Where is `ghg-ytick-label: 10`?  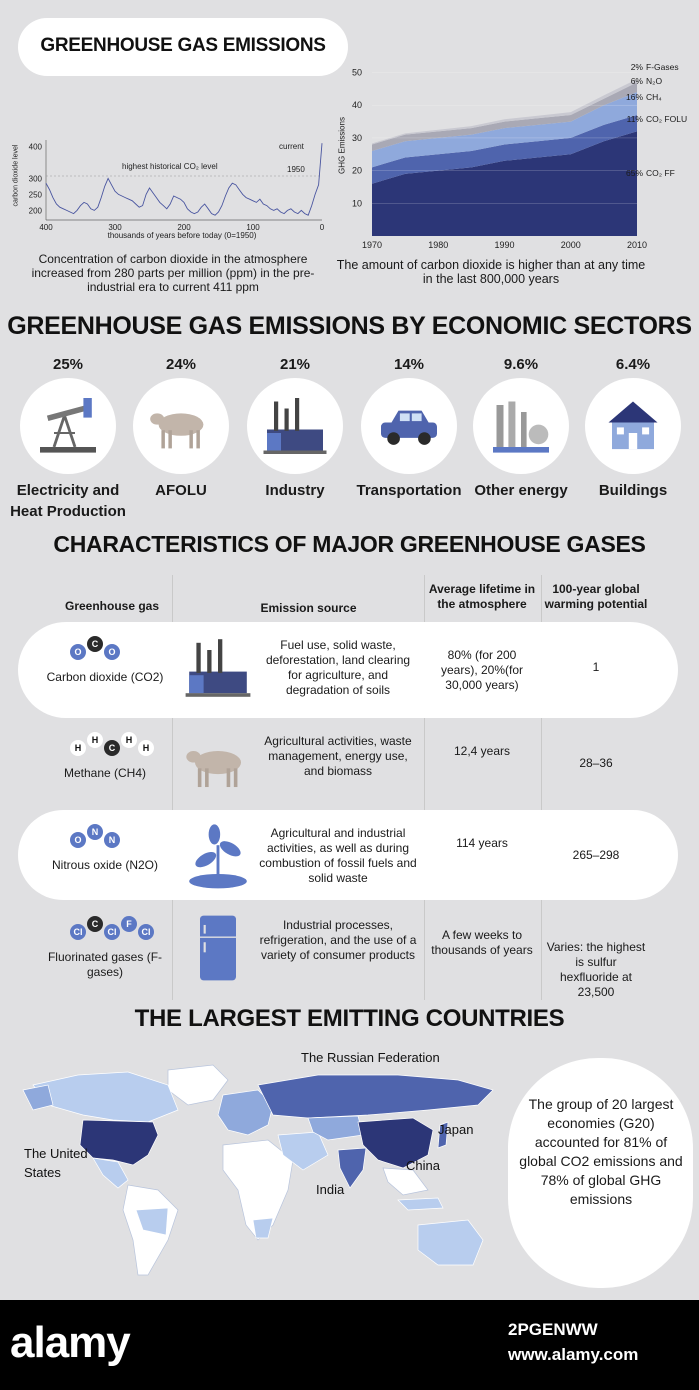 ghg-ytick-label: 10 is located at coordinates (357, 203).